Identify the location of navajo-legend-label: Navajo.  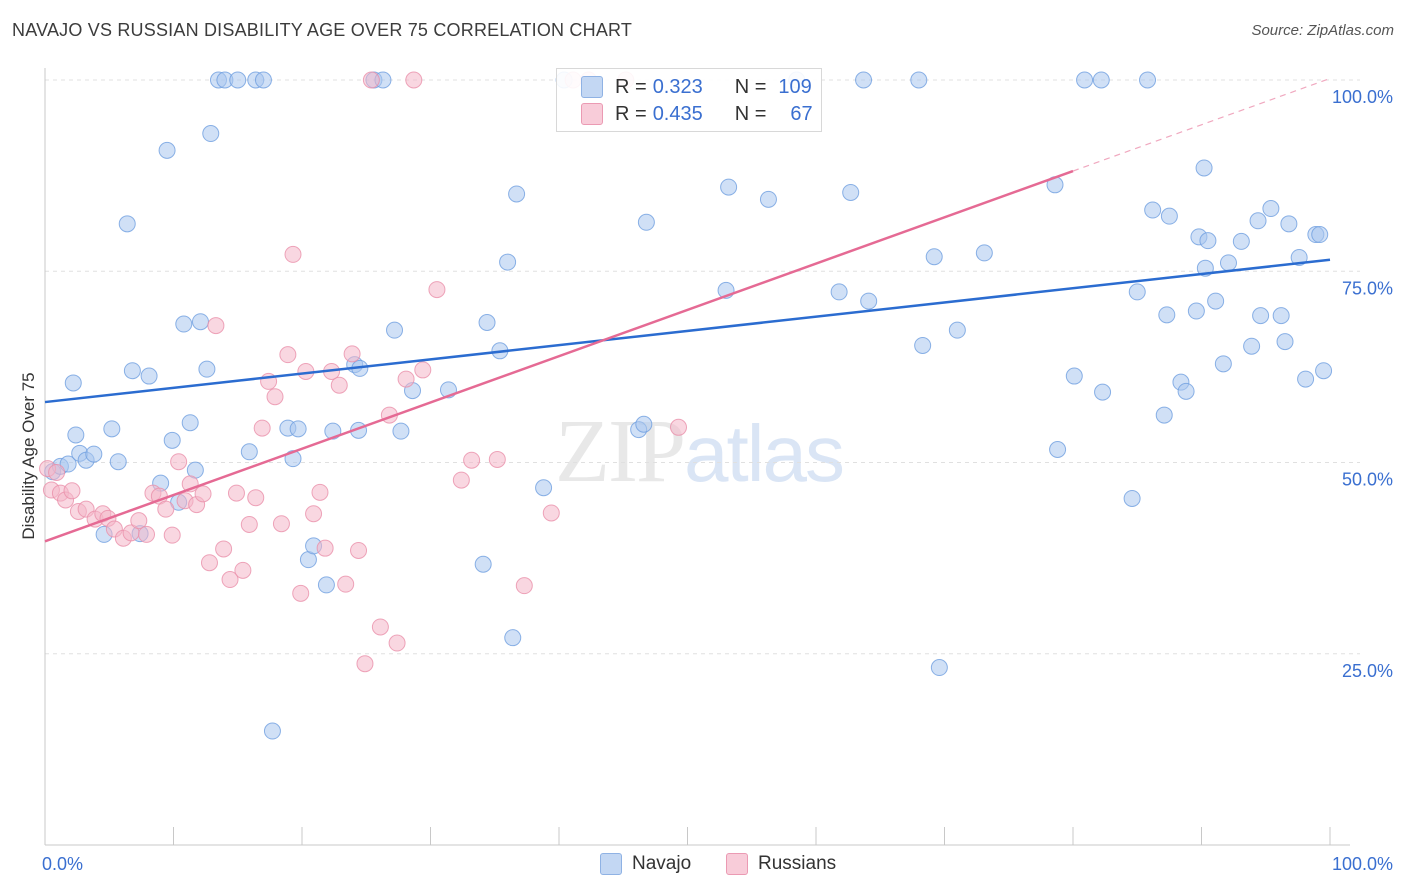
(662, 863).